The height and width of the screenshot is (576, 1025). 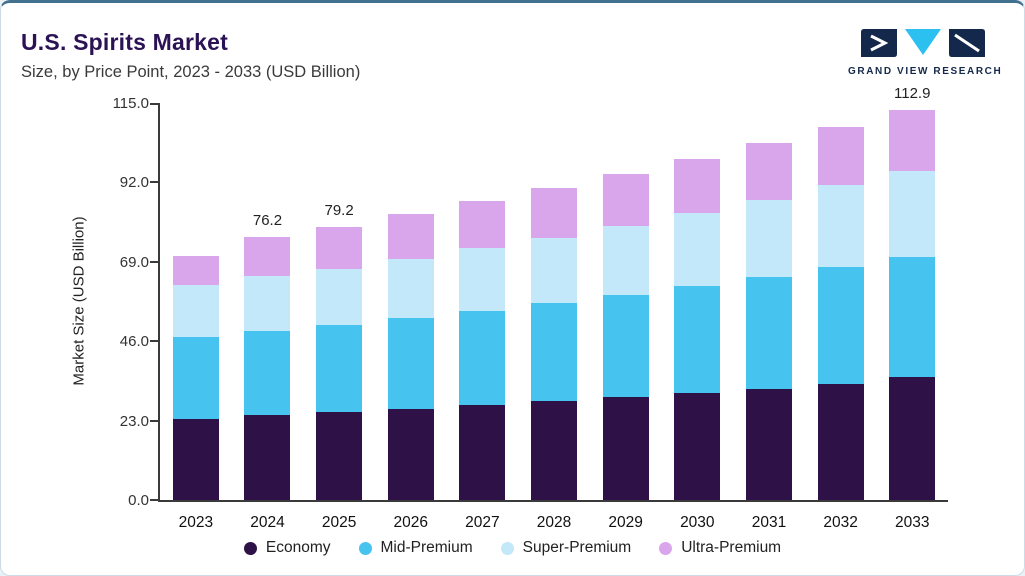 I want to click on y-tick-label: 115.0, so click(x=130, y=103).